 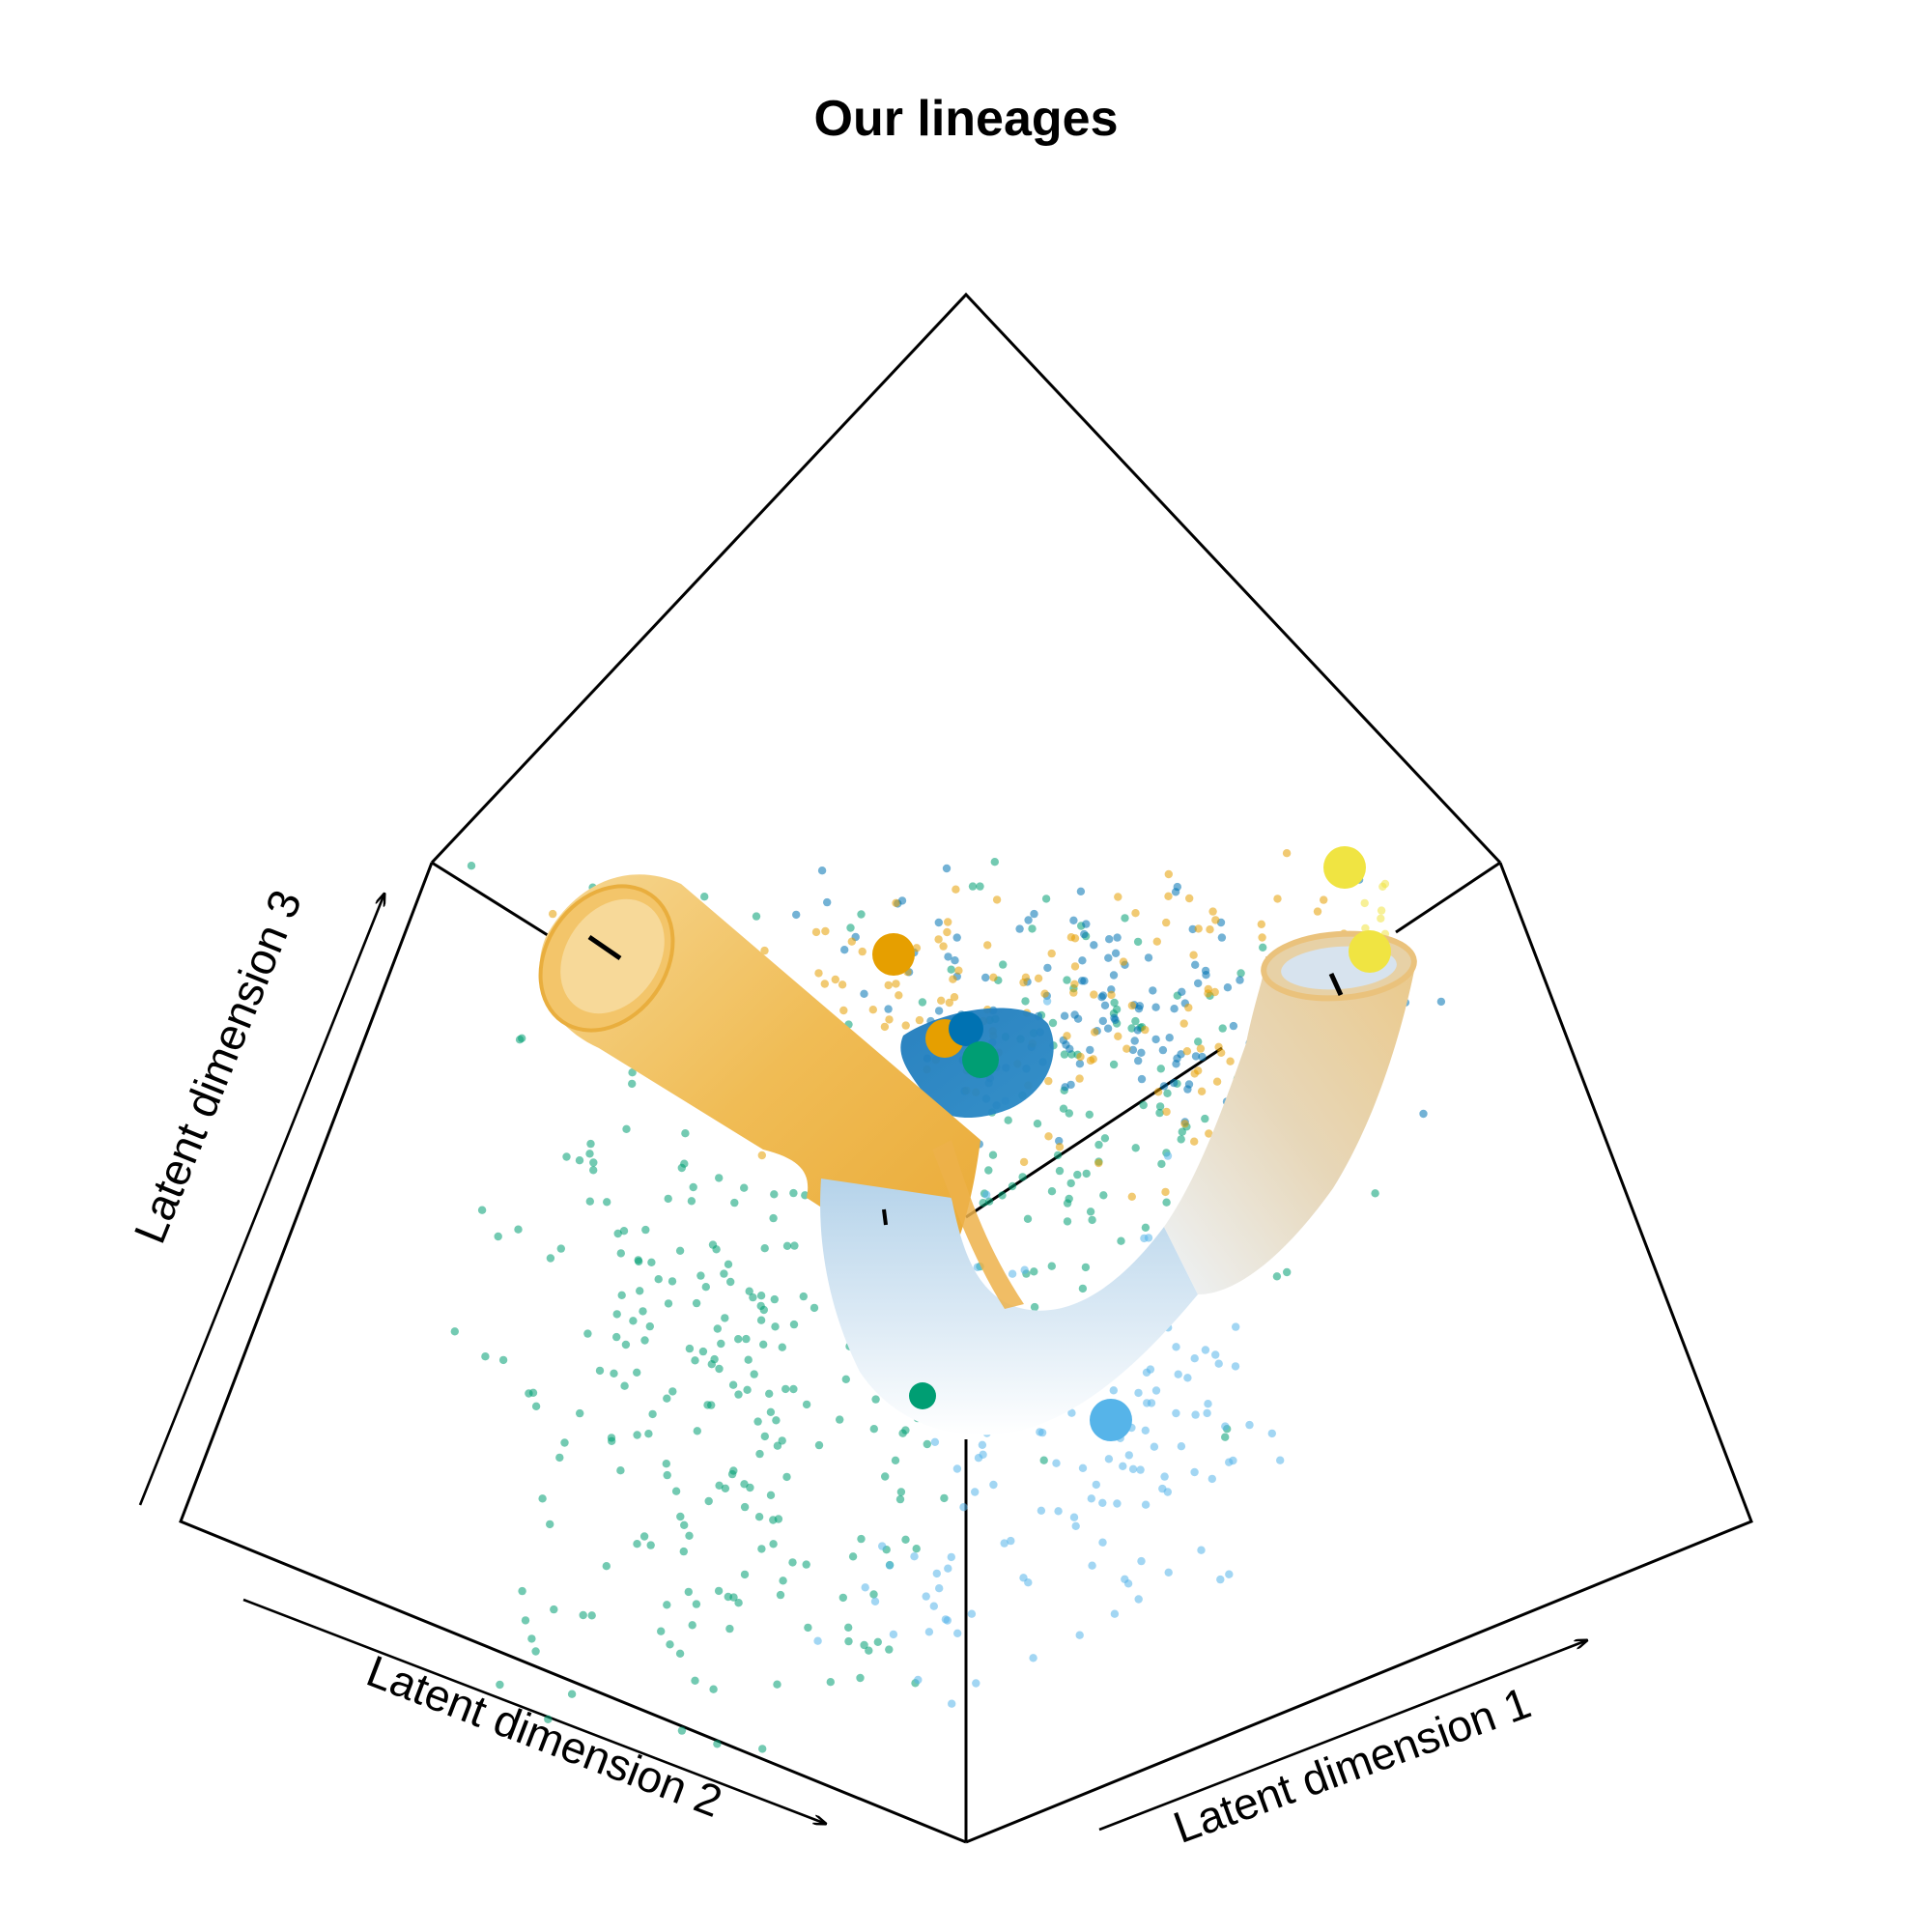 What do you see at coordinates (1381, 910) in the screenshot?
I see `cell-point-yellow` at bounding box center [1381, 910].